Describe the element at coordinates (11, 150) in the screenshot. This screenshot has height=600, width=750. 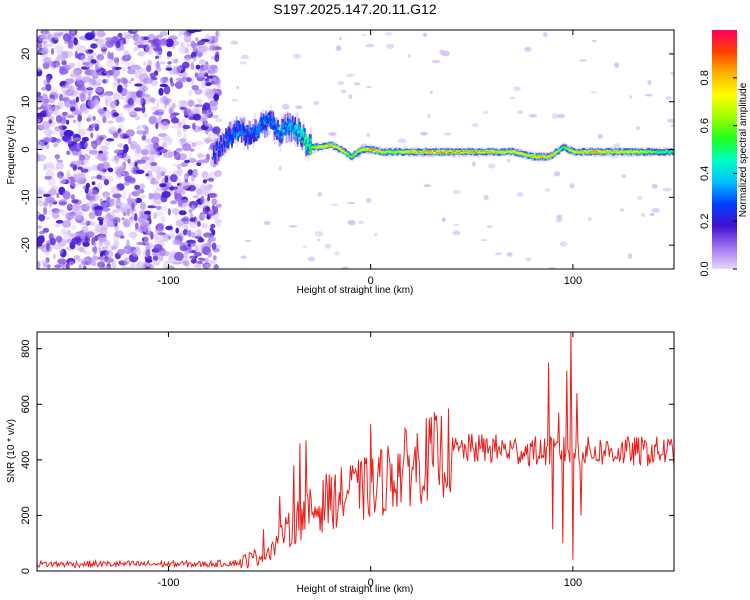
I see `spectrogram-y-axis-label: Frequency (Hz)` at that location.